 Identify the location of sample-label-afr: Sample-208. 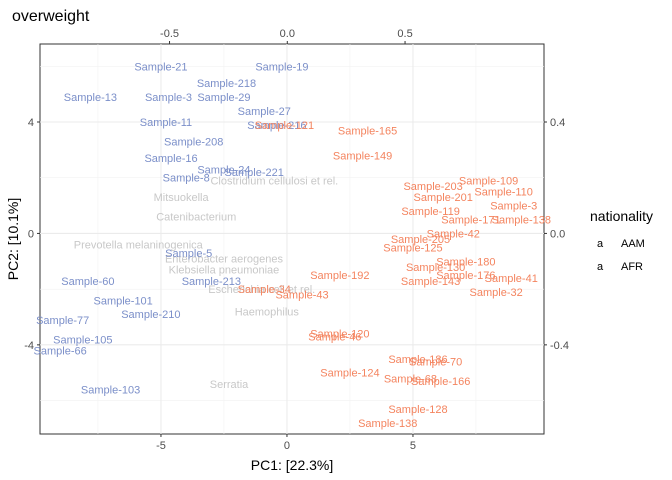
(193, 143).